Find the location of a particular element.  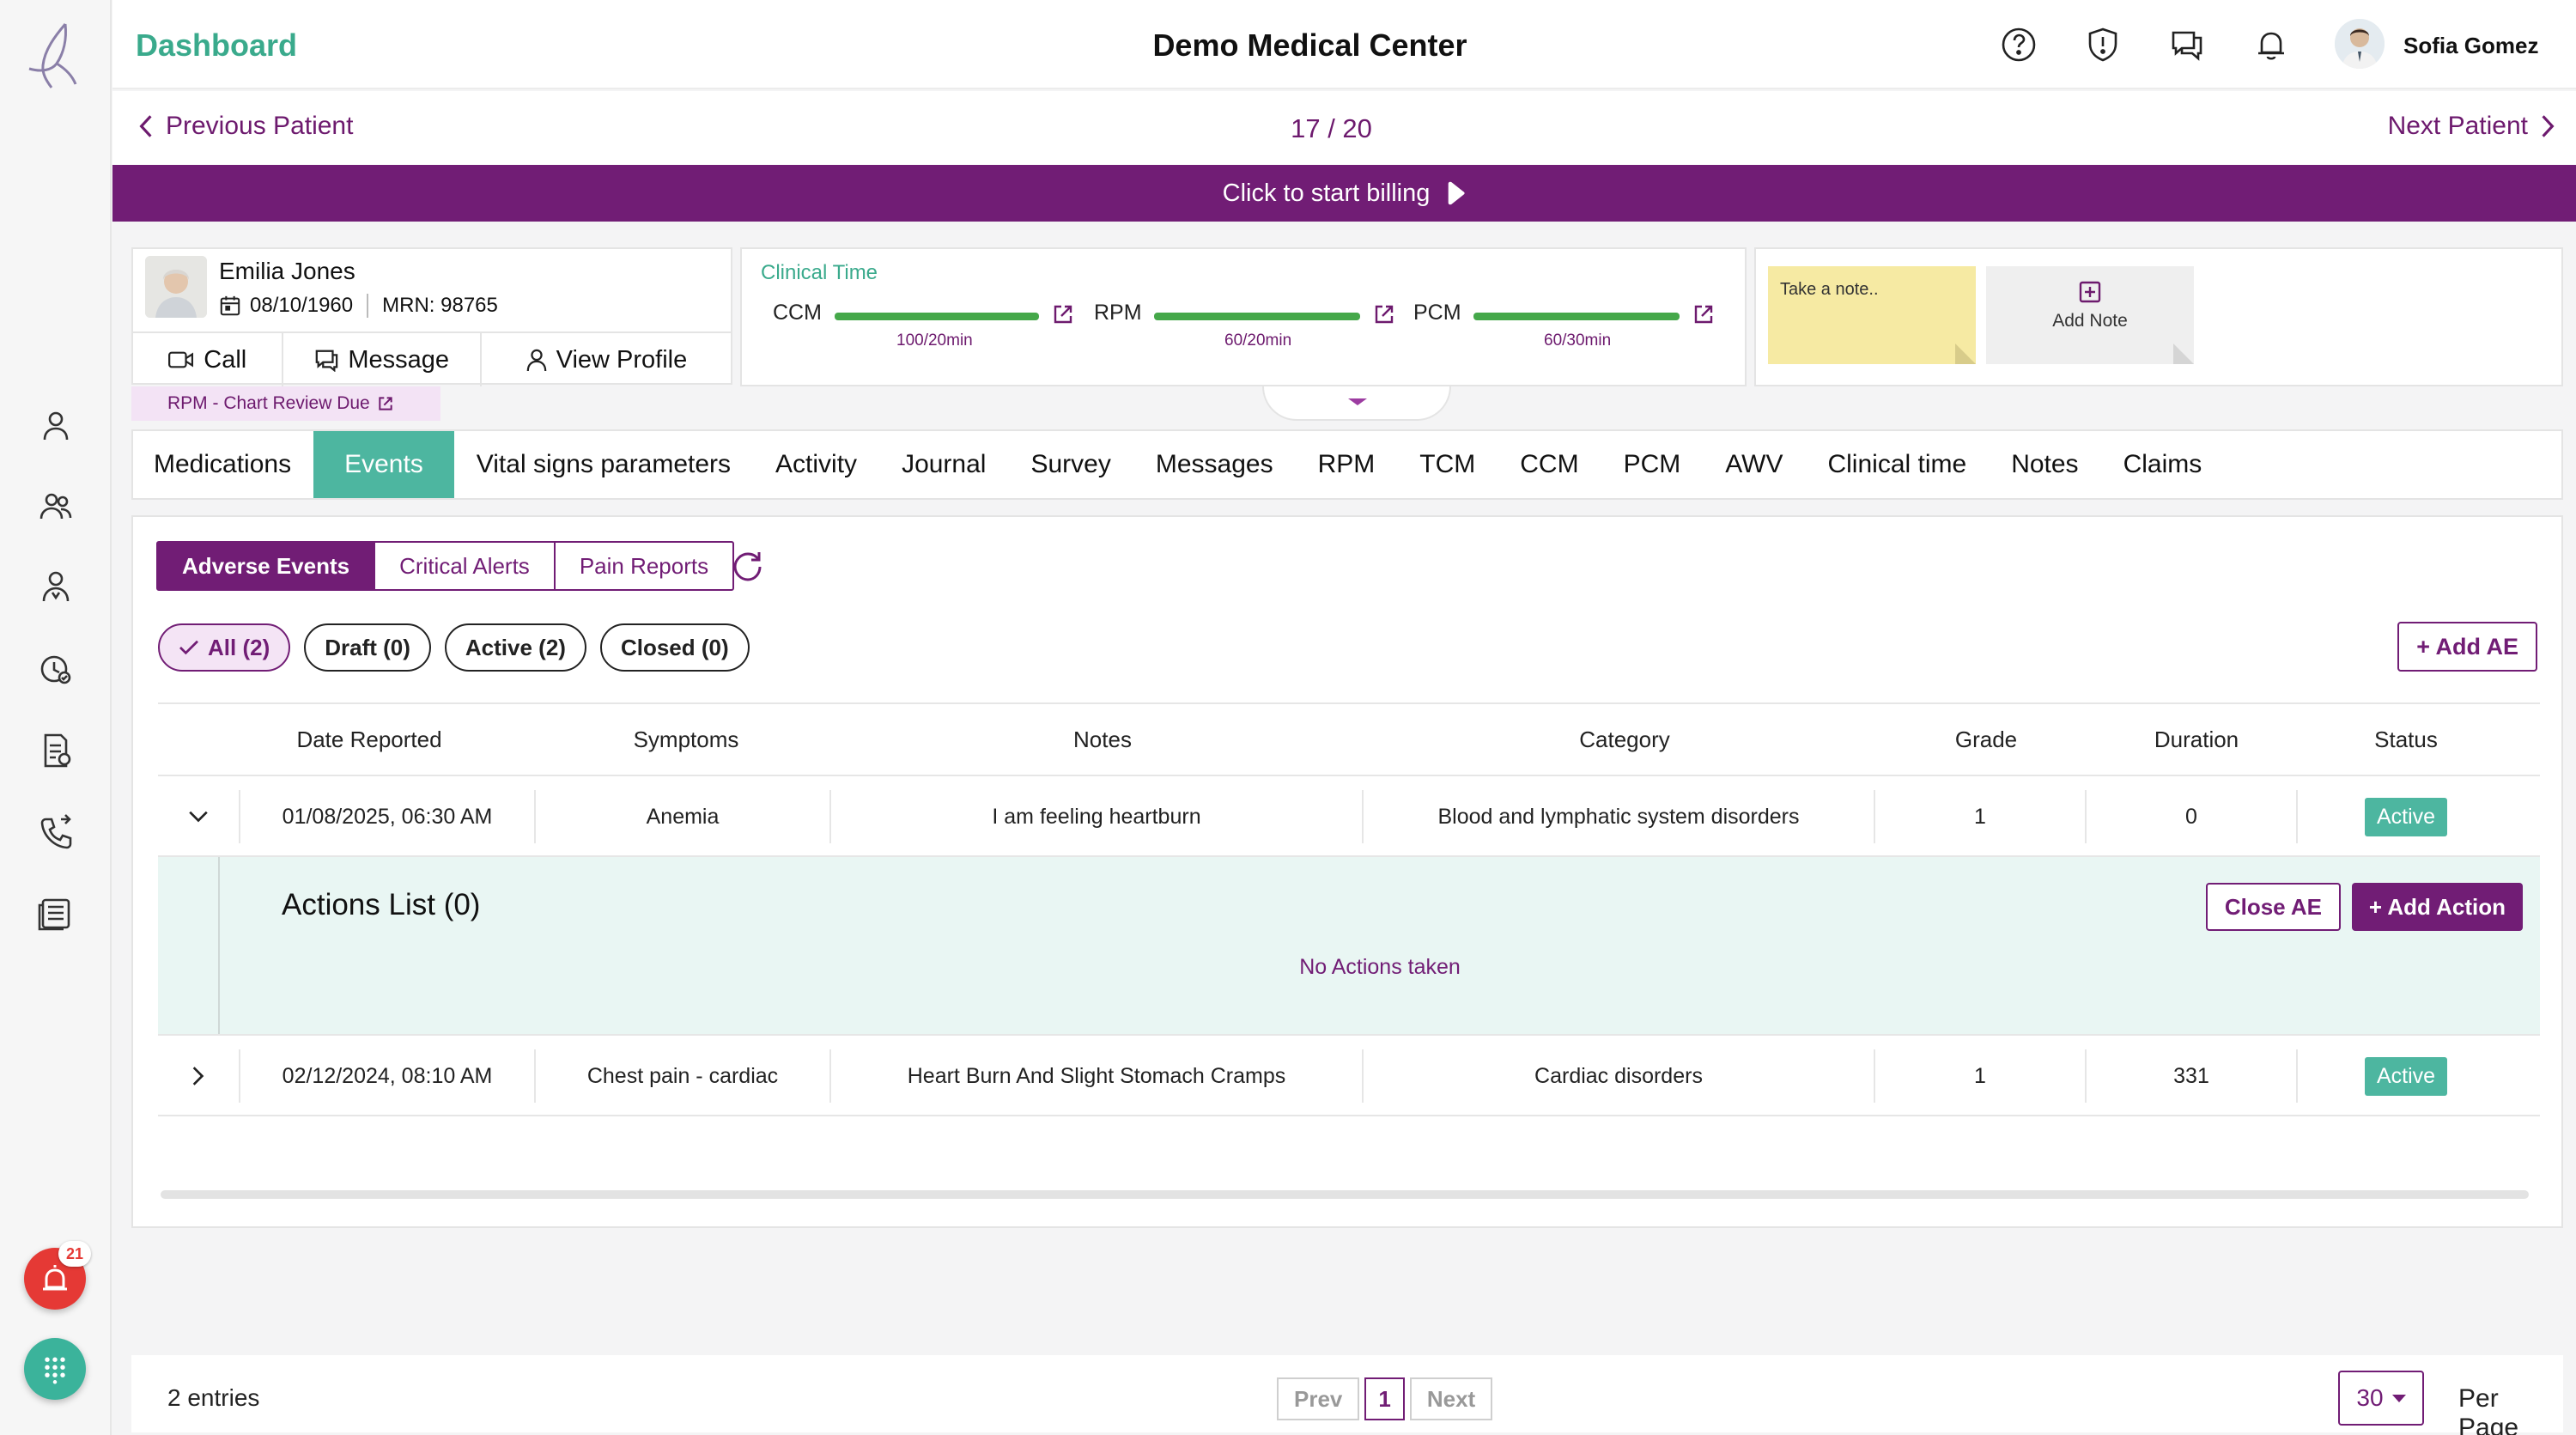

ccm-external-link-icon is located at coordinates (1063, 314).